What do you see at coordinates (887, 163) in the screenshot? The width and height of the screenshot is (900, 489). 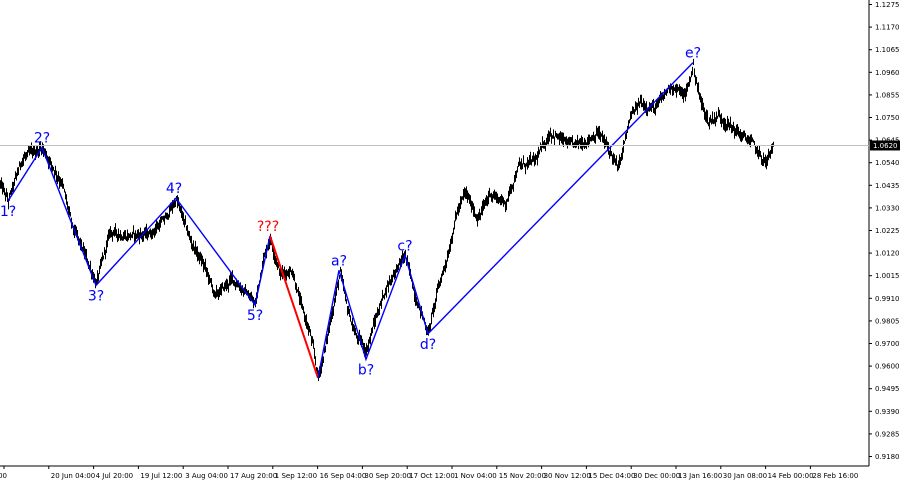 I see `y-tick-label: 1.0540` at bounding box center [887, 163].